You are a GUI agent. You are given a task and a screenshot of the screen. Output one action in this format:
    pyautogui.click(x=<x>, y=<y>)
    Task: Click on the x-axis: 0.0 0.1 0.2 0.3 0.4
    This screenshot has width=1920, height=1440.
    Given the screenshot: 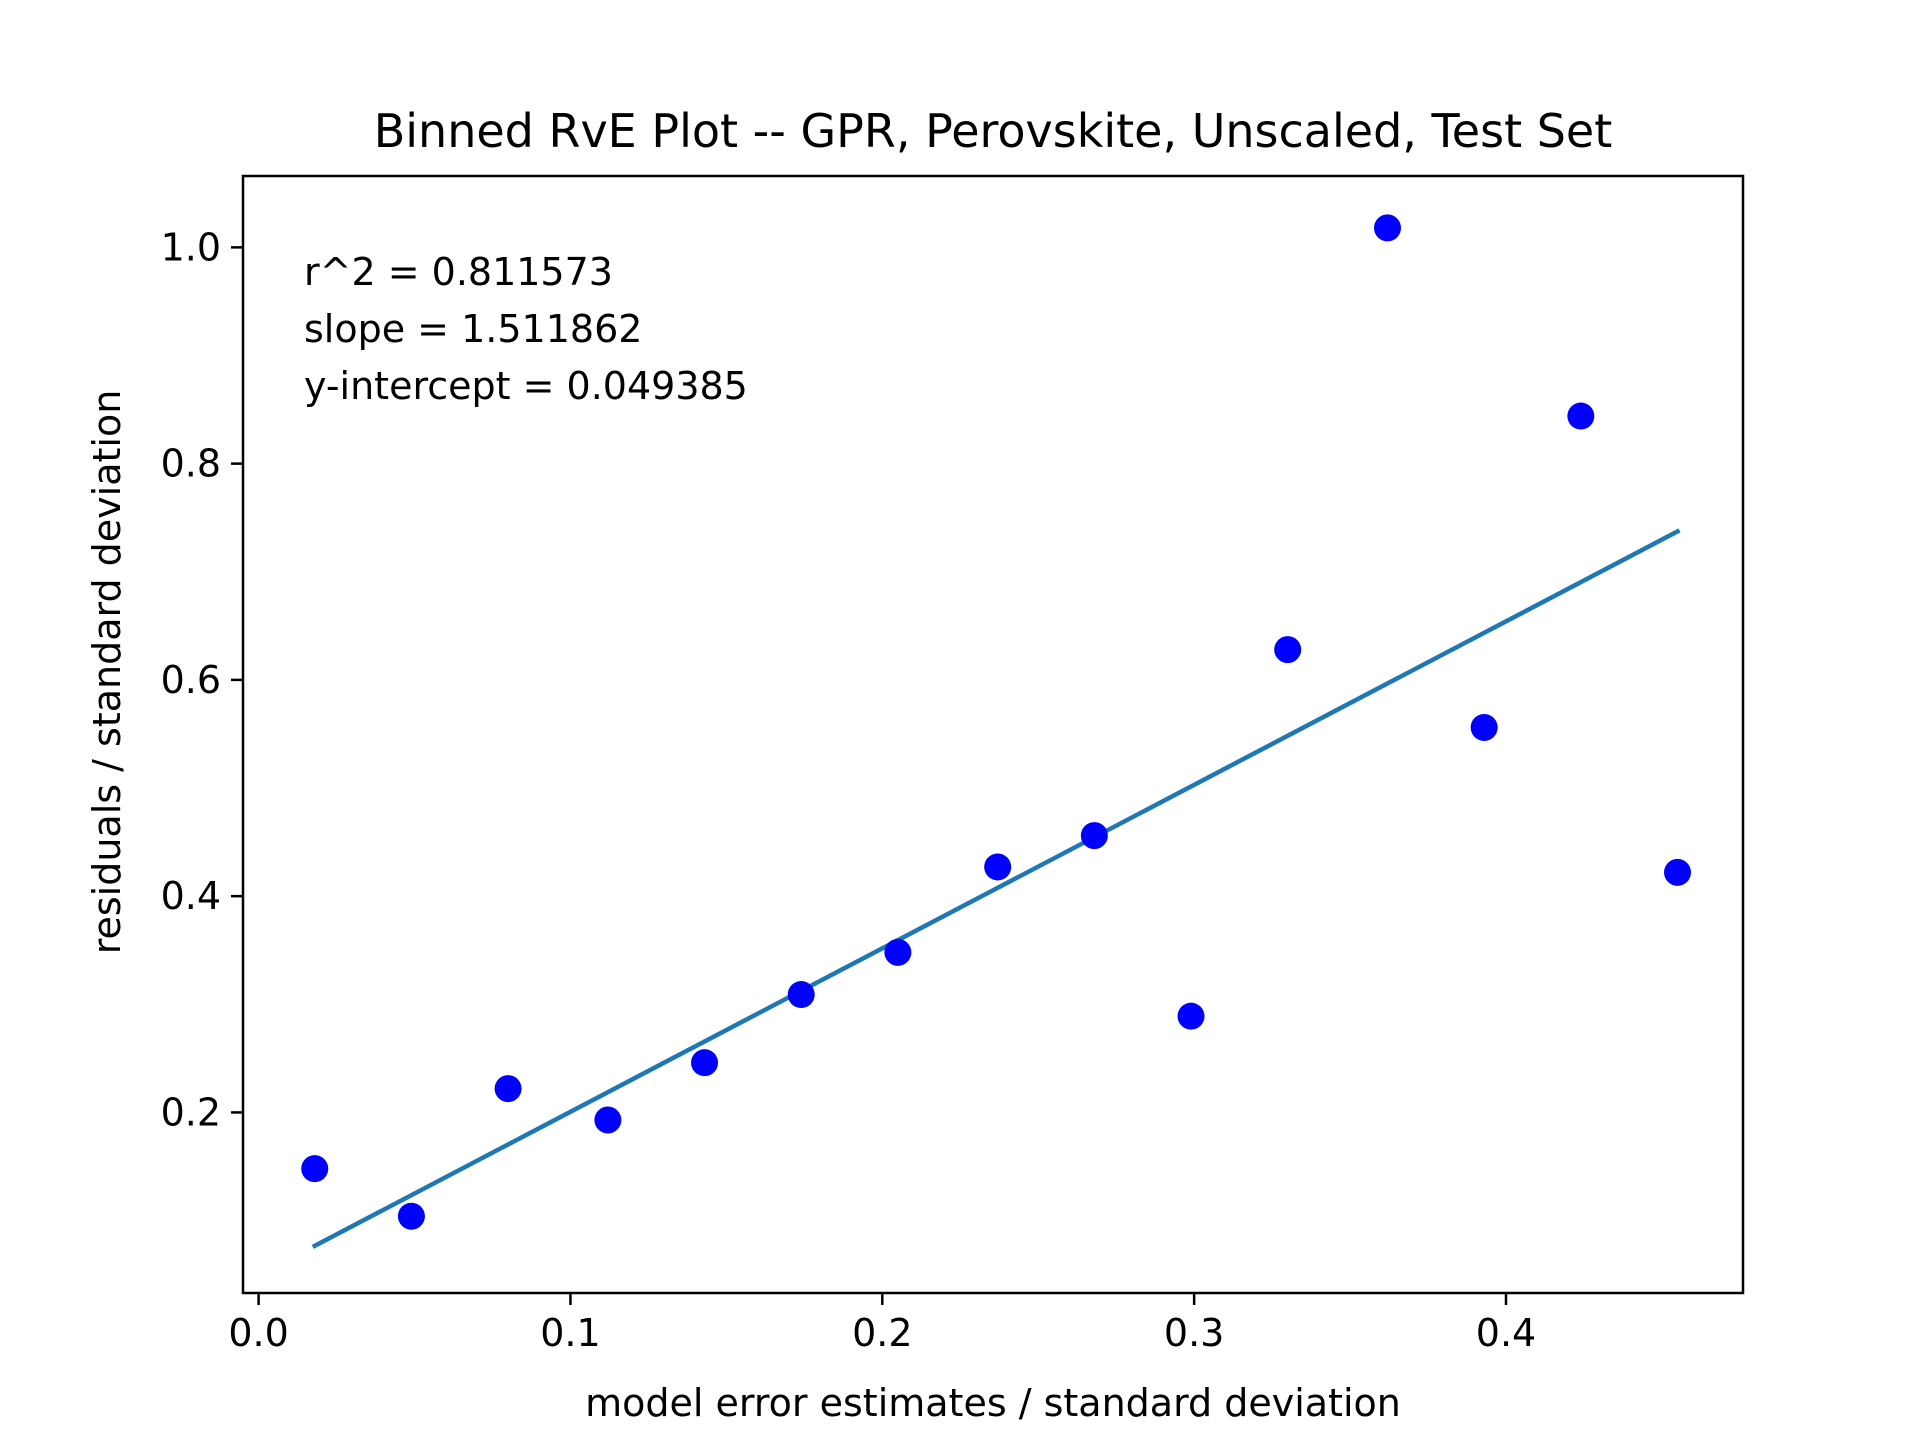 What is the action you would take?
    pyautogui.click(x=882, y=1324)
    